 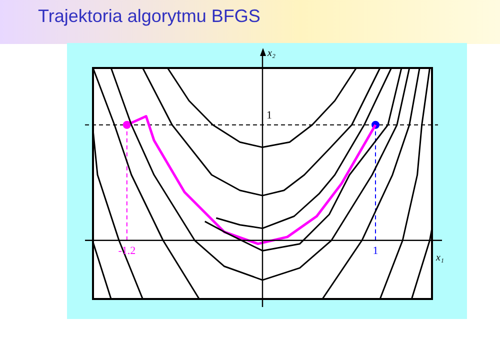 What do you see at coordinates (149, 16) in the screenshot?
I see `chart-title: Trajektoria algorytmu BFGS` at bounding box center [149, 16].